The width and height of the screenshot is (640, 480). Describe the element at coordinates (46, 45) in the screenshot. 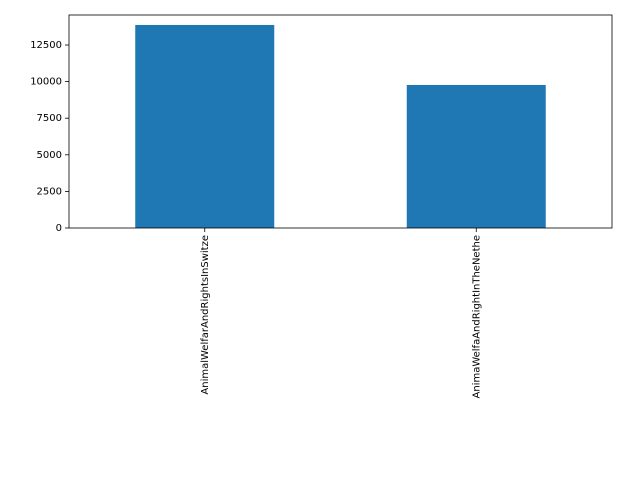

I see `y-tick-label: 12500` at that location.